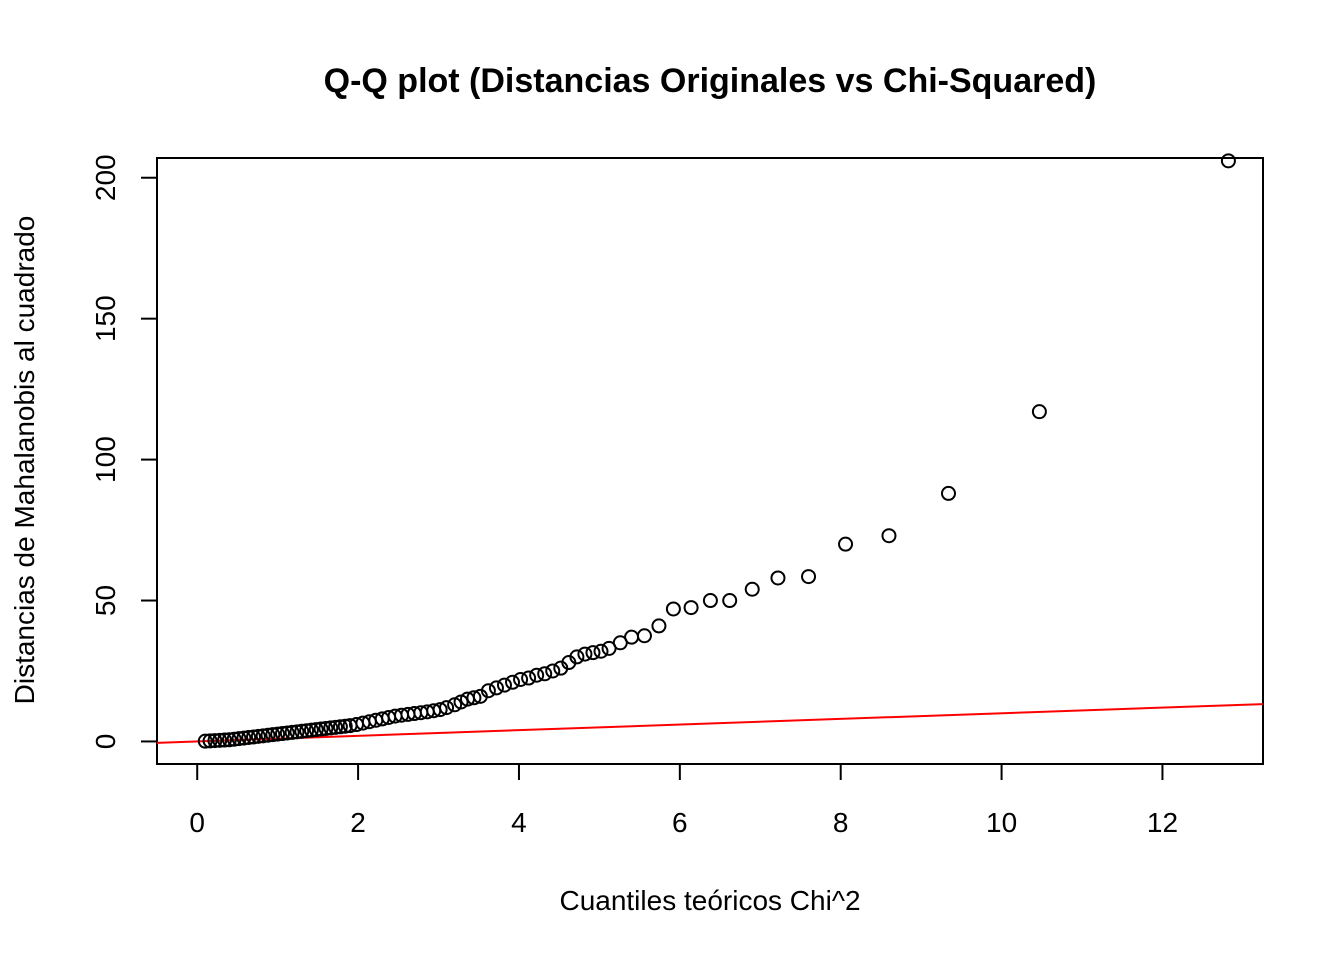 This screenshot has height=960, width=1344. I want to click on x-tick-label: 10, so click(1001, 822).